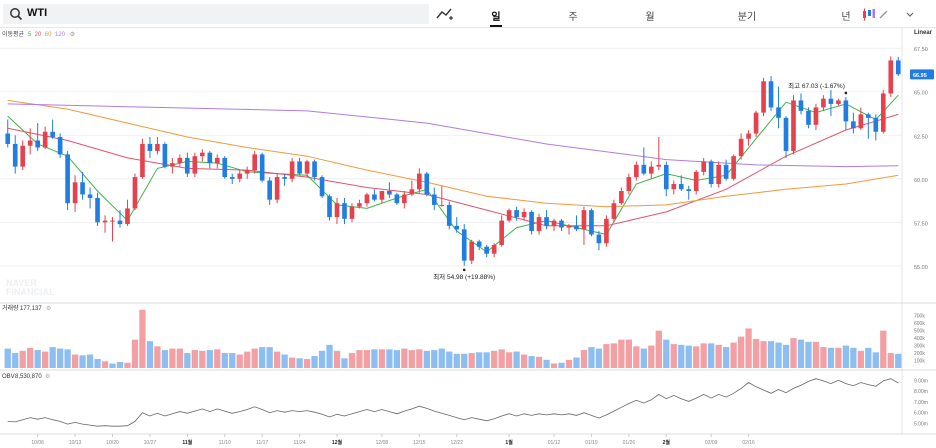  I want to click on search-value: WTI, so click(37, 13).